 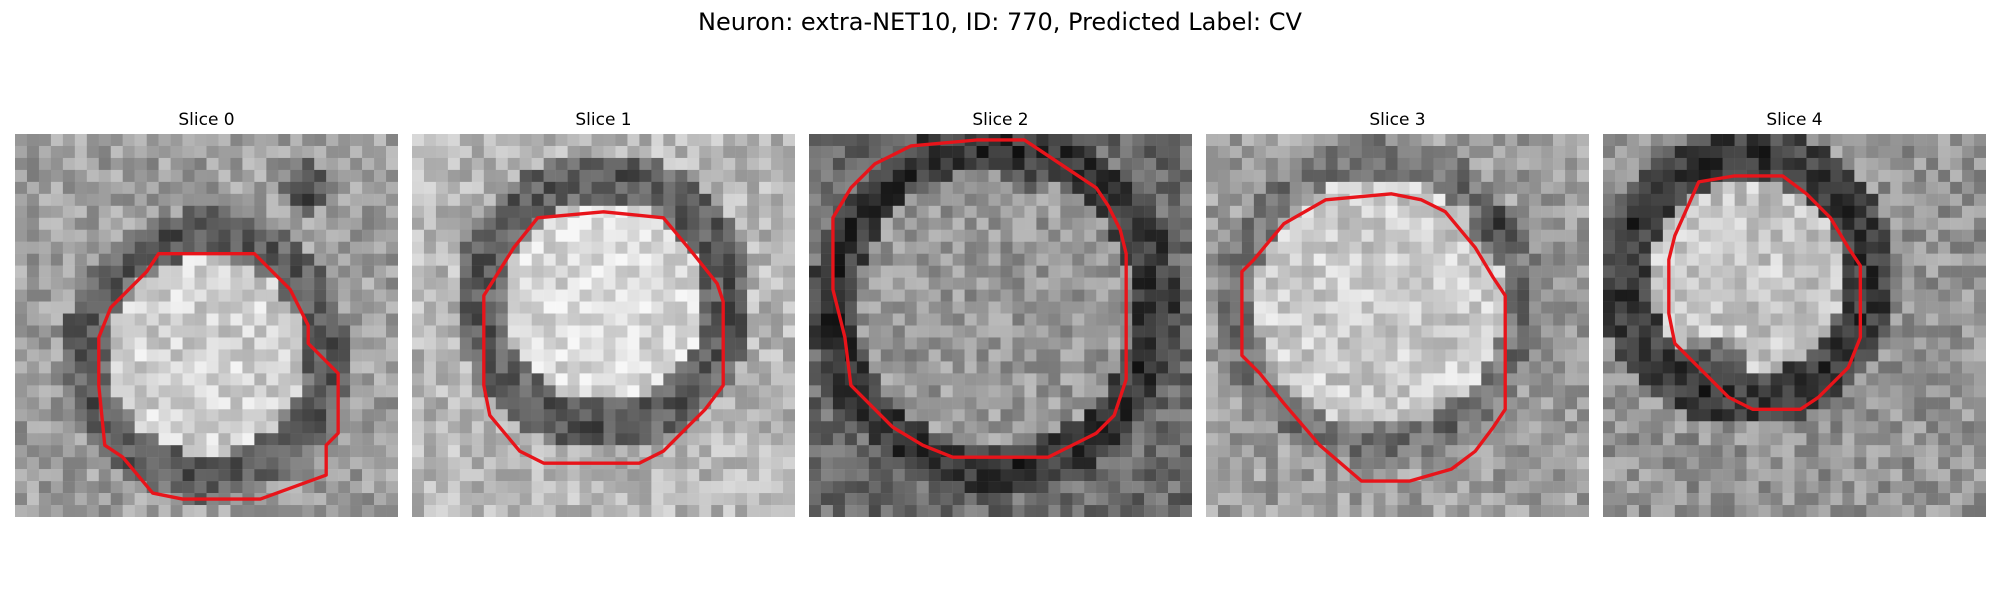 I want to click on slice-title-2: Slice 2, so click(x=1000, y=120).